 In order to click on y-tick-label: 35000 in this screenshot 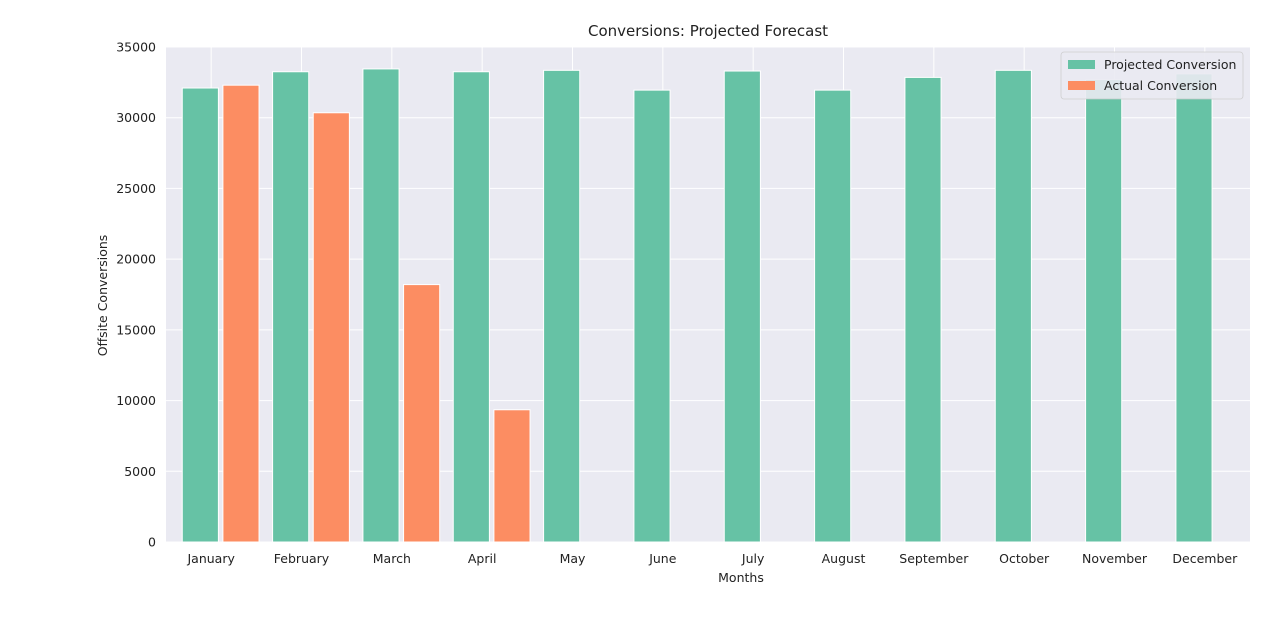, I will do `click(136, 47)`.